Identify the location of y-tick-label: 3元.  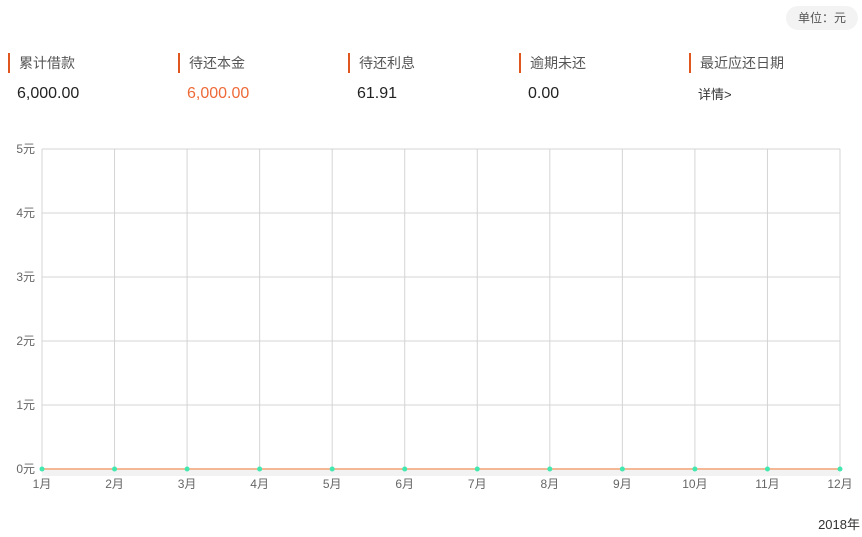
(25, 277).